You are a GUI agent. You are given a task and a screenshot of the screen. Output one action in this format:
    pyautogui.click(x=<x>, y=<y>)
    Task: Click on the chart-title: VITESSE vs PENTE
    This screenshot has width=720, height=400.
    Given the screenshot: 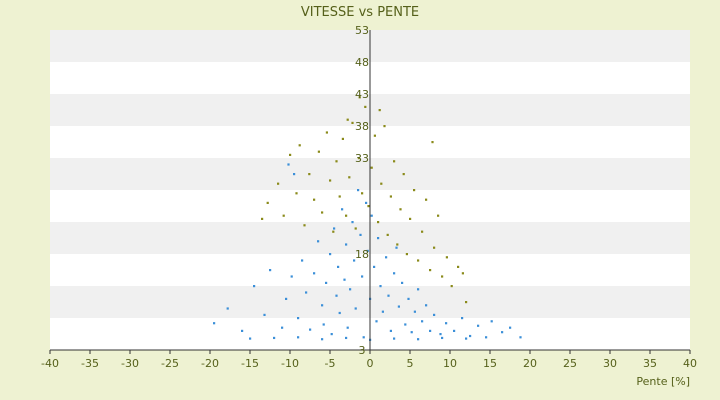 What is the action you would take?
    pyautogui.click(x=360, y=12)
    